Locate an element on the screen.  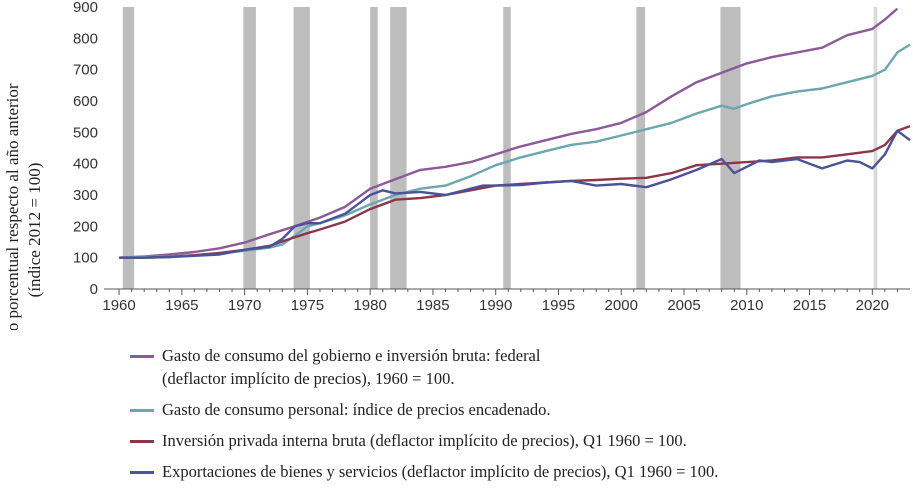
x-tick-label: 1975 is located at coordinates (307, 305).